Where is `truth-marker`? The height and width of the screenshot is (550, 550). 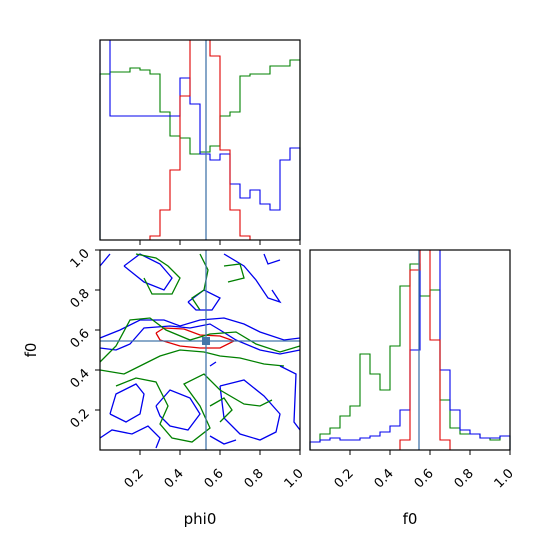 truth-marker is located at coordinates (206, 341).